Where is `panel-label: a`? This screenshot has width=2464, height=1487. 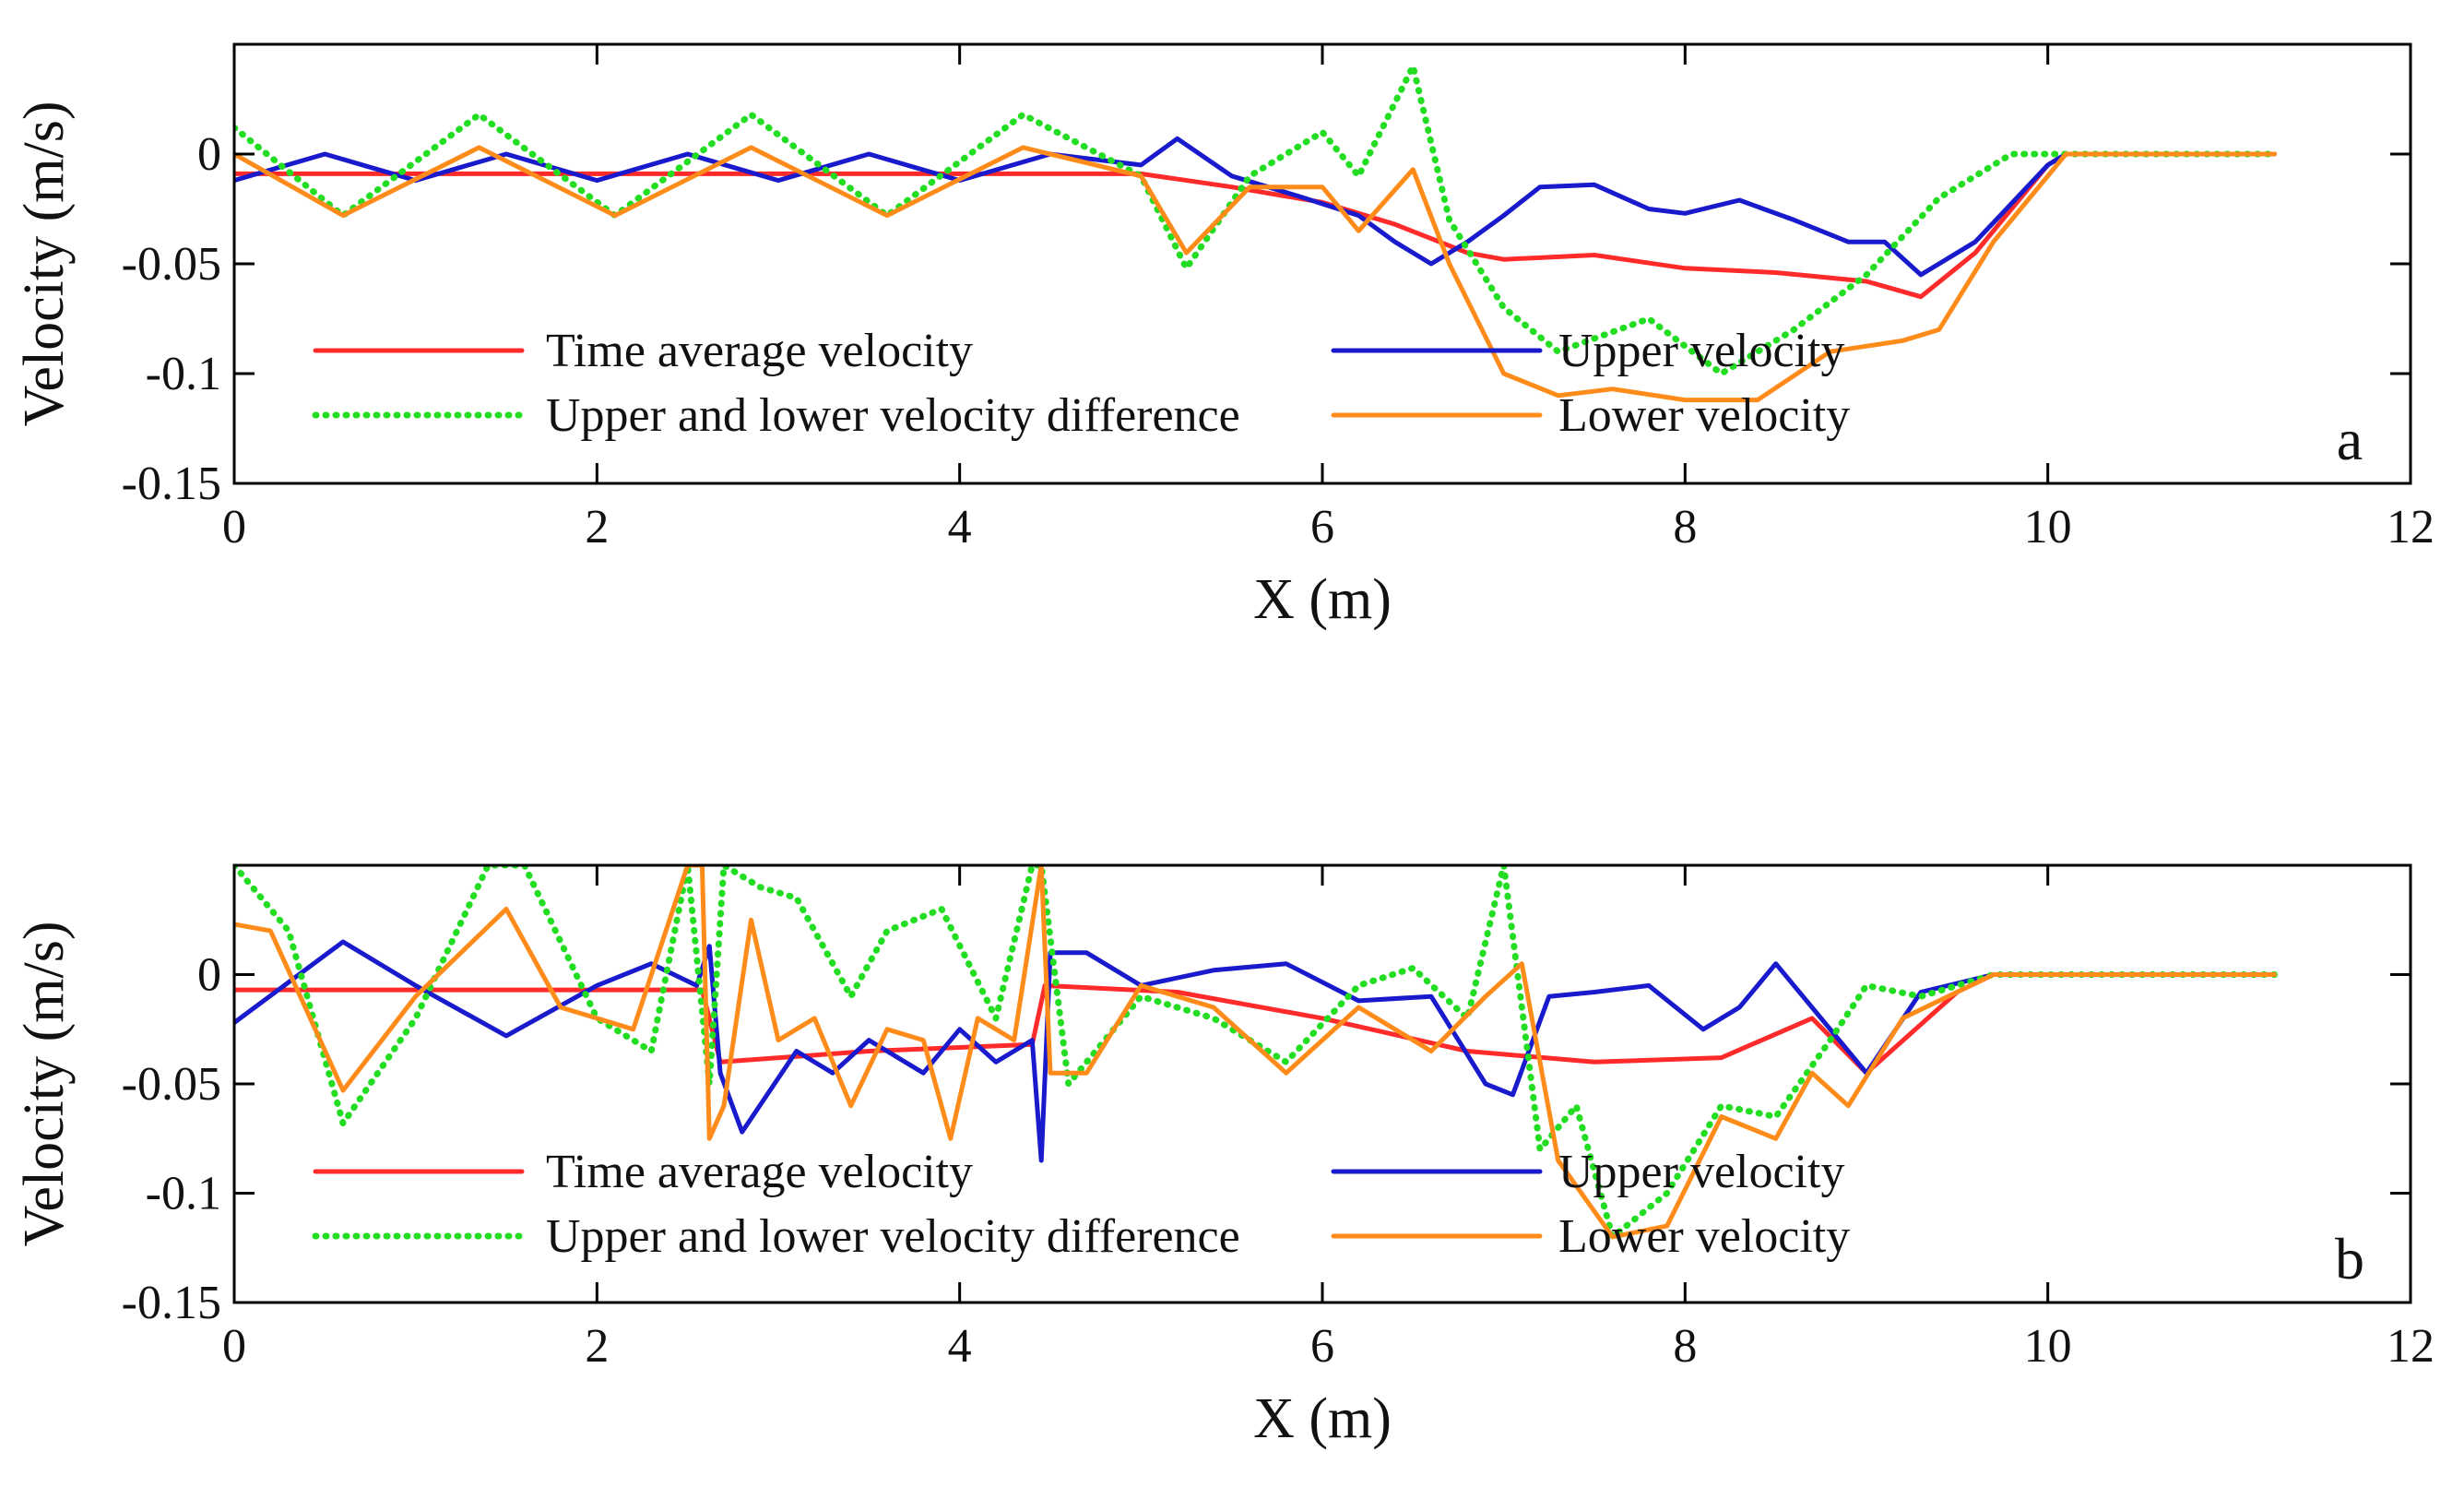 panel-label: a is located at coordinates (2350, 439).